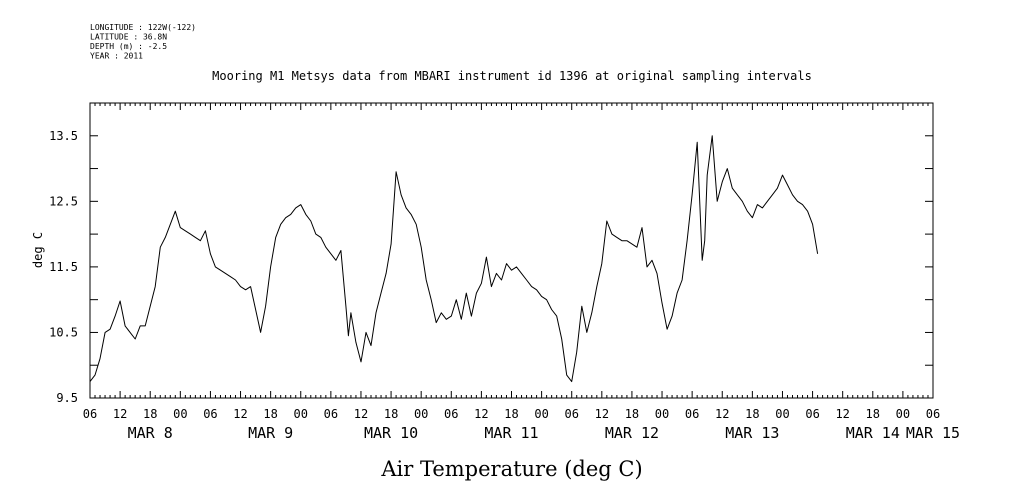  What do you see at coordinates (752, 433) in the screenshot?
I see `x-day-label: MAR 13` at bounding box center [752, 433].